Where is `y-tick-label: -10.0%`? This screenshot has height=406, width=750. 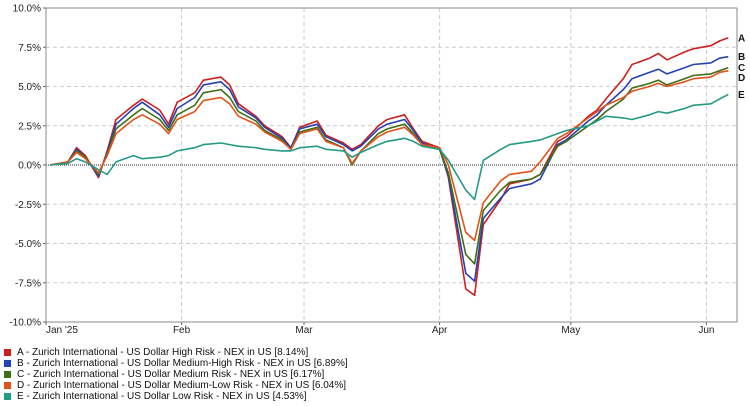
y-tick-label: -10.0% is located at coordinates (25, 323).